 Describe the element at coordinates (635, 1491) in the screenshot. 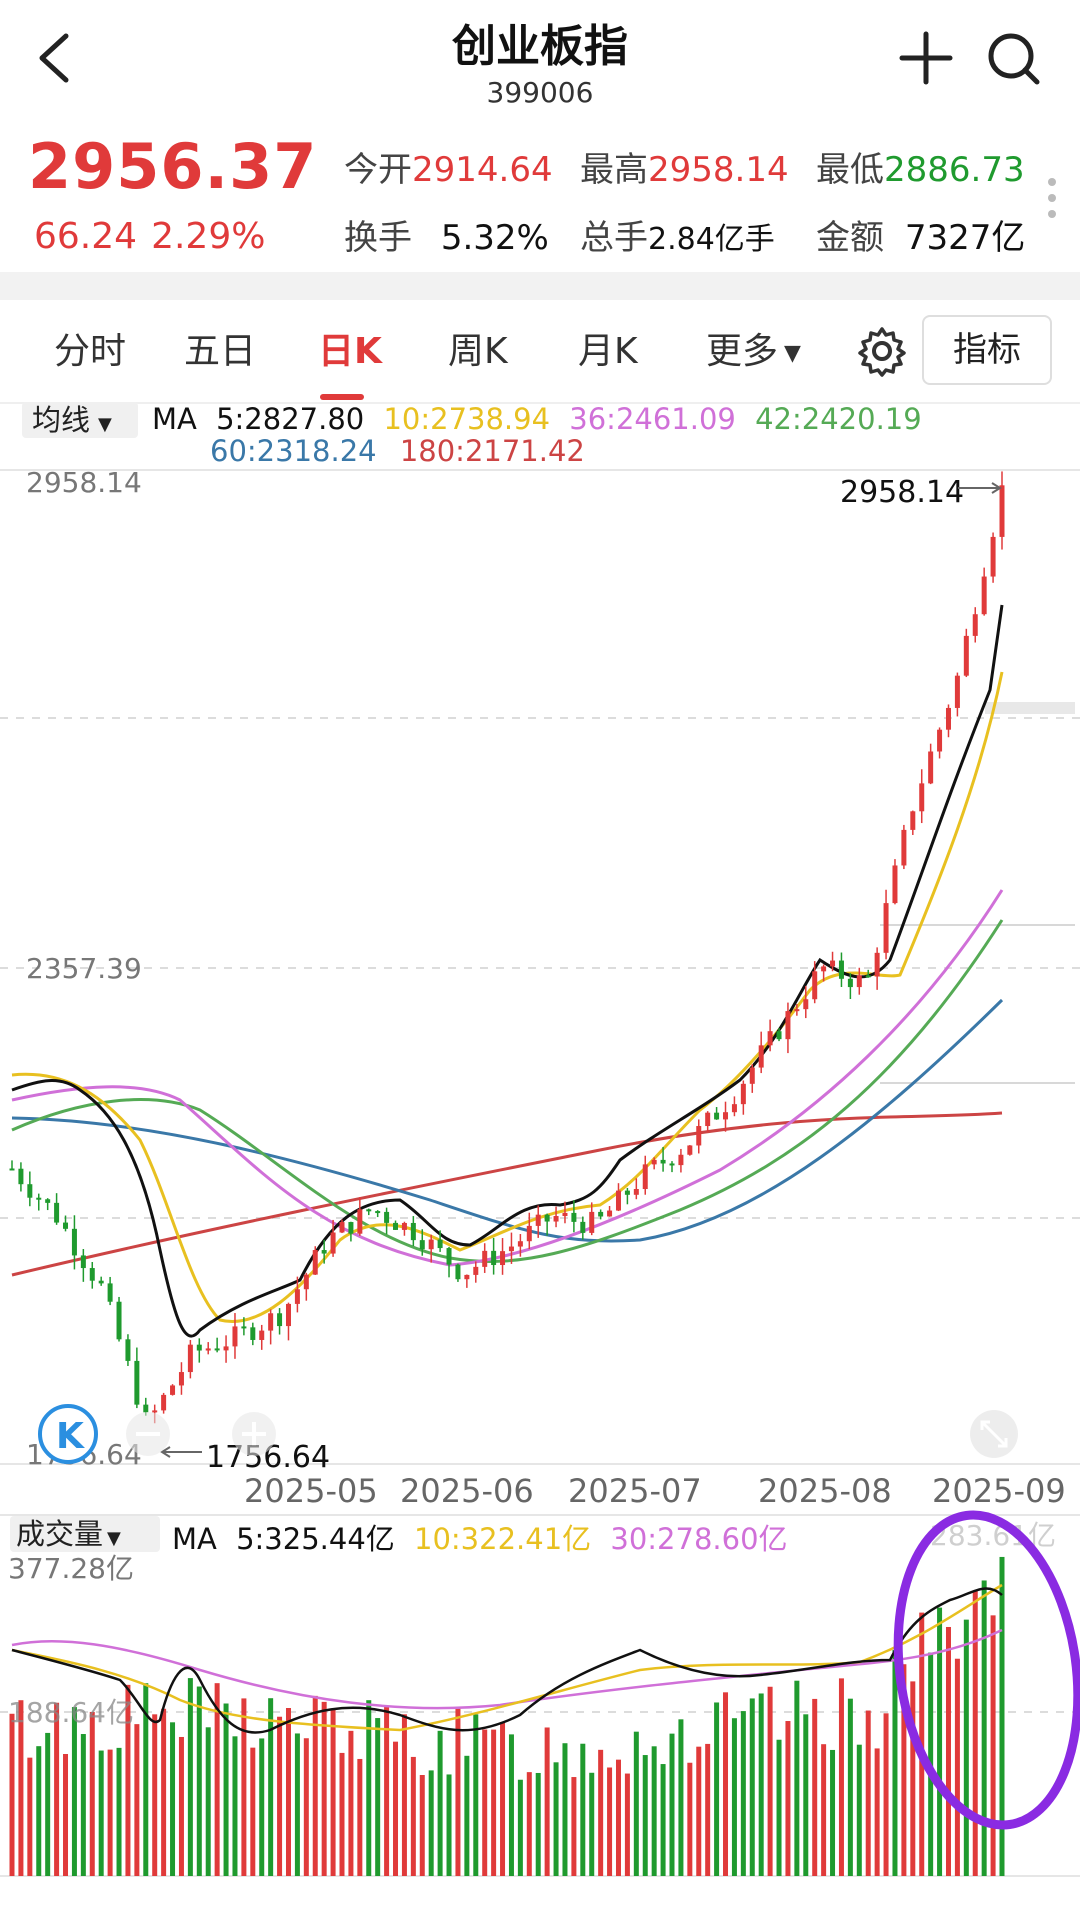

I see `x-tick: 2025-07` at that location.